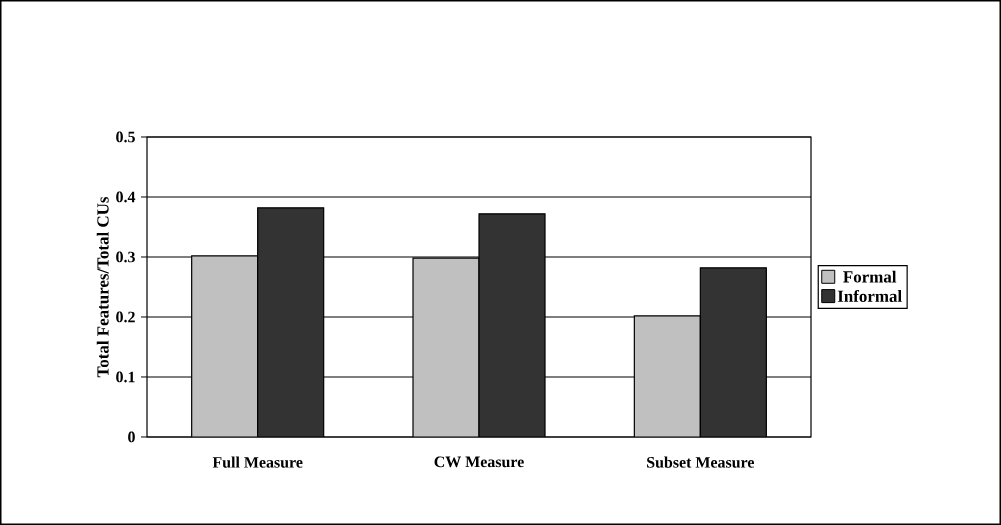 This screenshot has width=1001, height=525. What do you see at coordinates (102, 287) in the screenshot?
I see `y-axis-title: Total Features/Total CUs` at bounding box center [102, 287].